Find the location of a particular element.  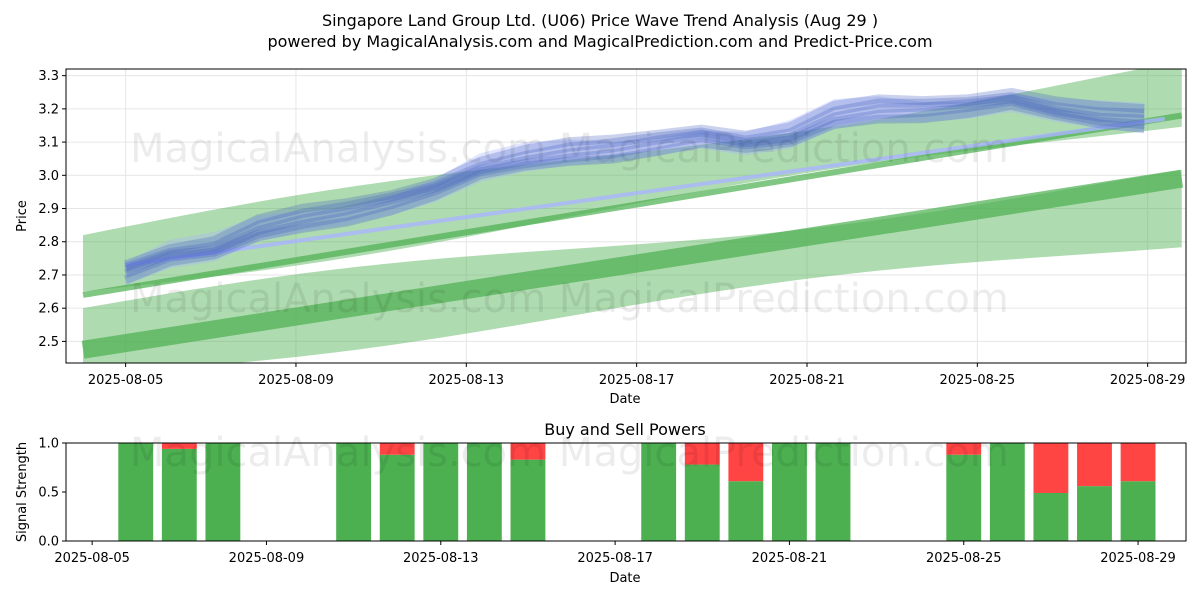

price-x-tick-label: 2025-08-05 is located at coordinates (126, 380).